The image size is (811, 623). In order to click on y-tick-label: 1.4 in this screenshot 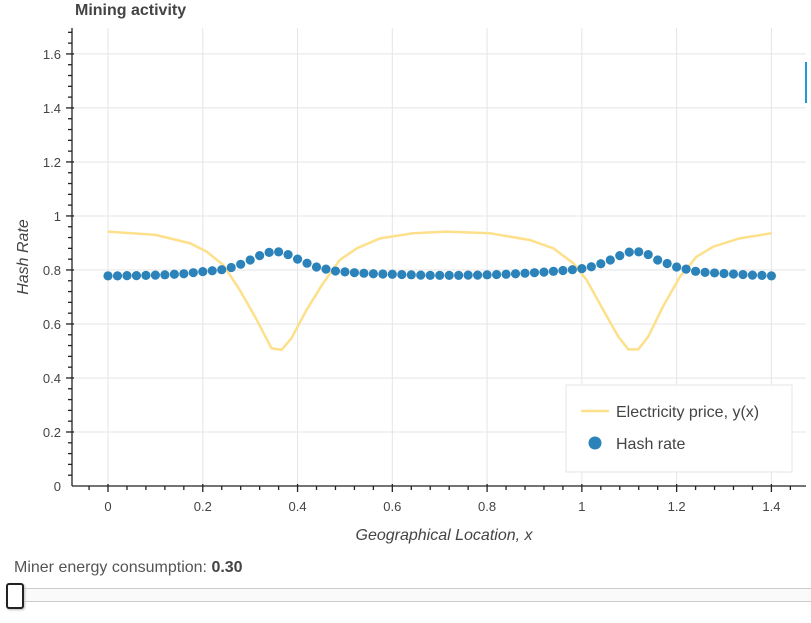, I will do `click(52, 108)`.